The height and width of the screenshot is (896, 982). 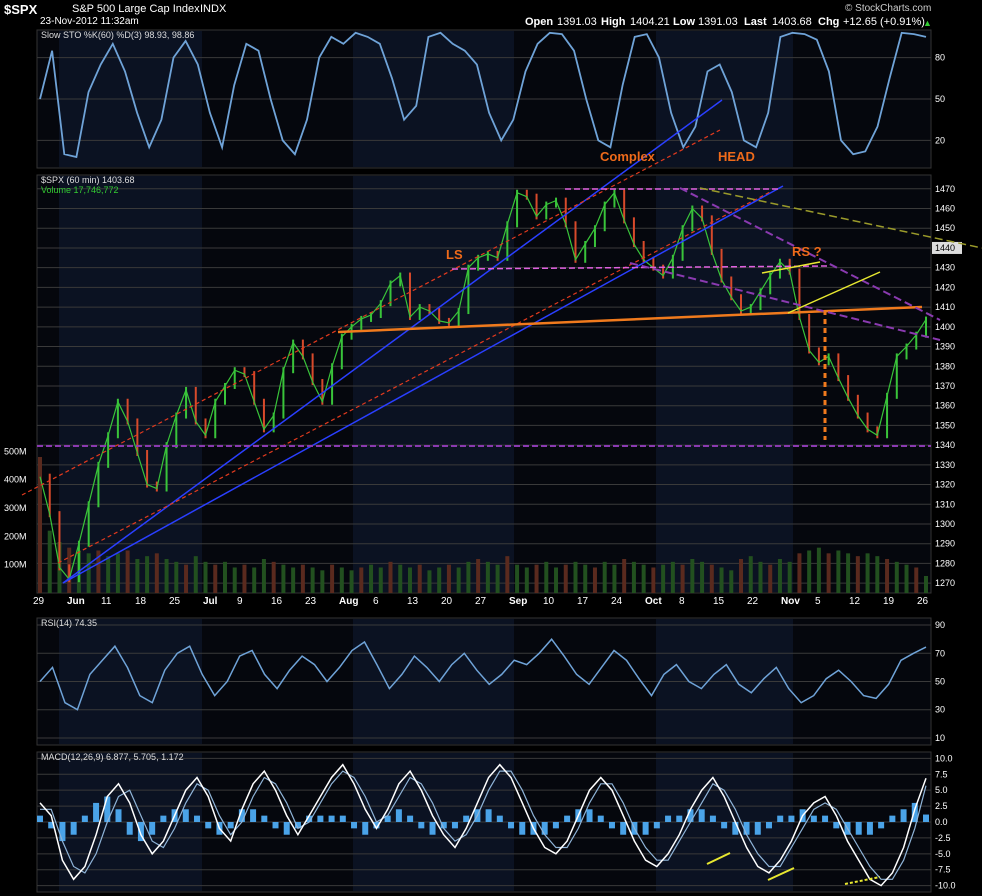 I want to click on x-tick-label: 13, so click(x=413, y=601).